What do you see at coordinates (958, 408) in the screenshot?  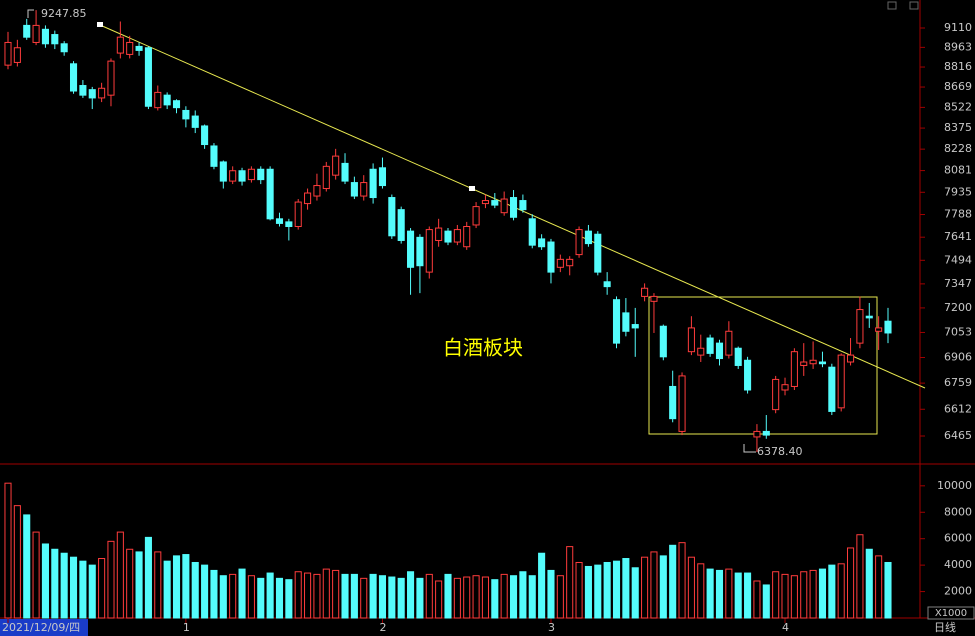 I see `y-tick-label: 6612` at bounding box center [958, 408].